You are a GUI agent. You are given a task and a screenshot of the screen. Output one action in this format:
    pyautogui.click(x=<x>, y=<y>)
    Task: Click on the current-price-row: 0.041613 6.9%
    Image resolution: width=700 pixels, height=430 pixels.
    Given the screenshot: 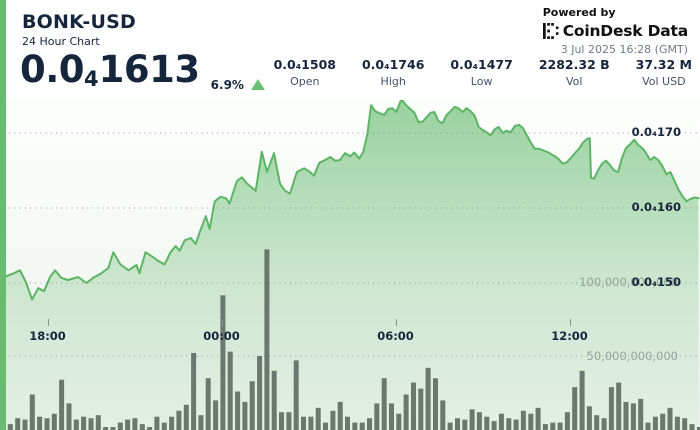 What is the action you would take?
    pyautogui.click(x=142, y=74)
    